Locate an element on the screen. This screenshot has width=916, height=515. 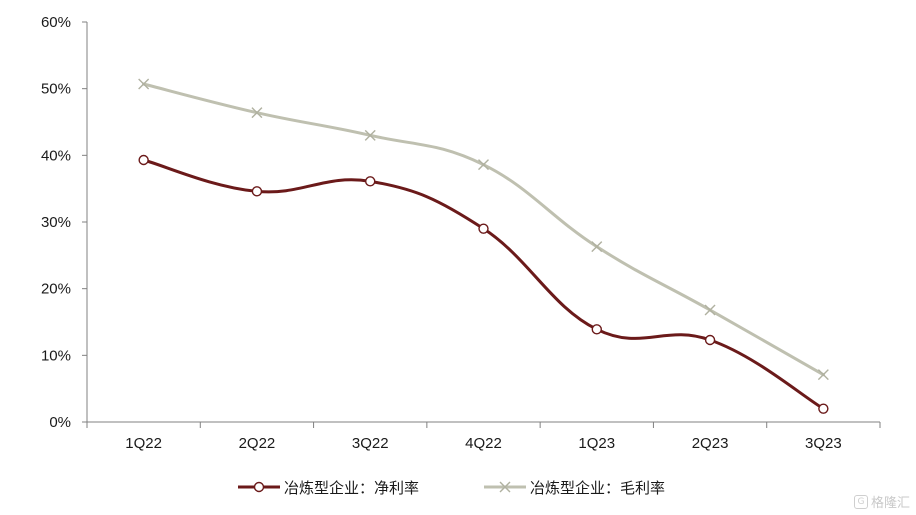
chart-legend: 冶炼型企业：净利率 冶炼型企业：毛利率 is located at coordinates (451, 488).